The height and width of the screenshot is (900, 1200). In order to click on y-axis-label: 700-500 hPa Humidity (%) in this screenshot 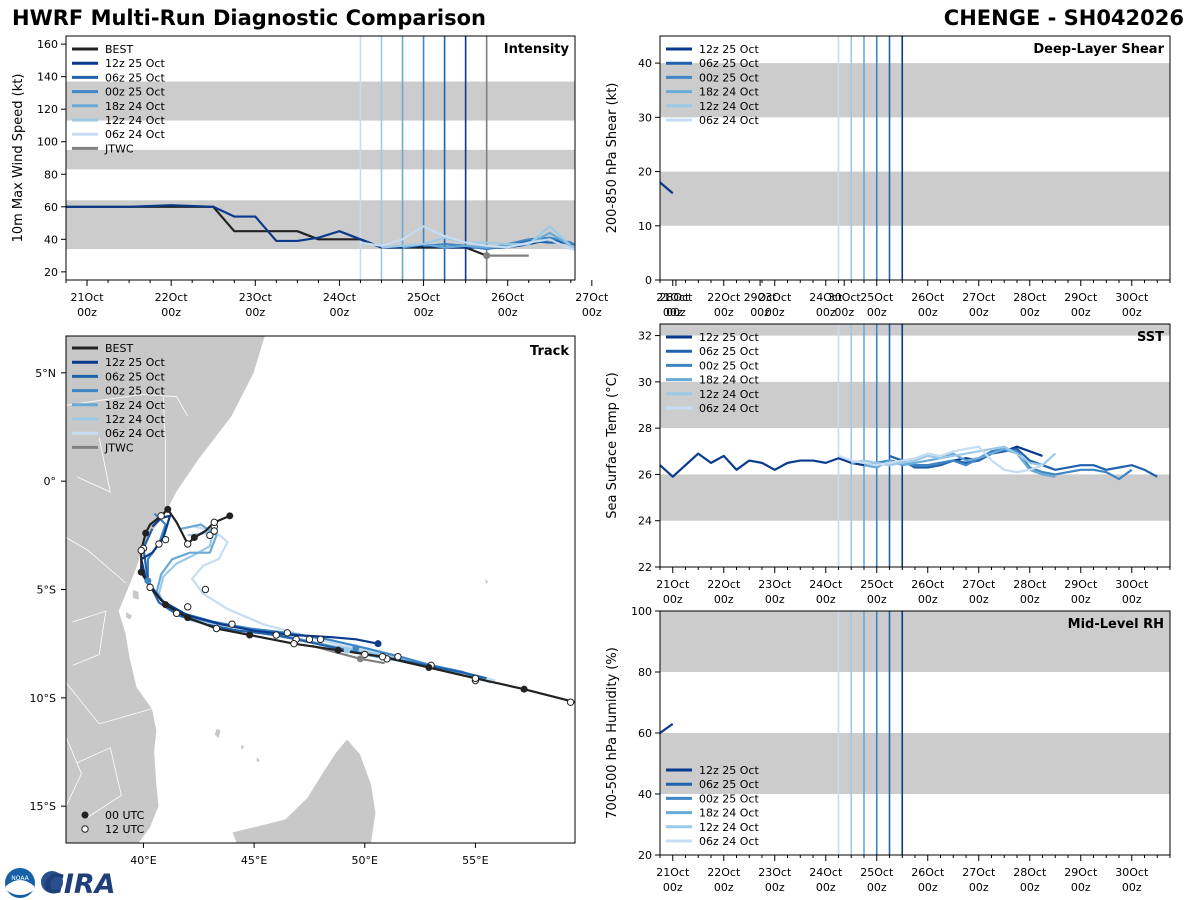, I will do `click(612, 733)`.